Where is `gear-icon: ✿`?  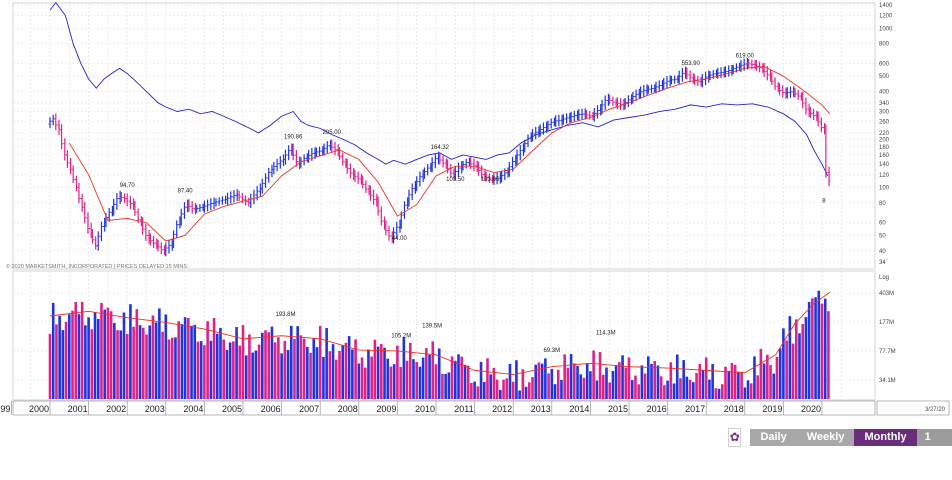
gear-icon: ✿ is located at coordinates (735, 437).